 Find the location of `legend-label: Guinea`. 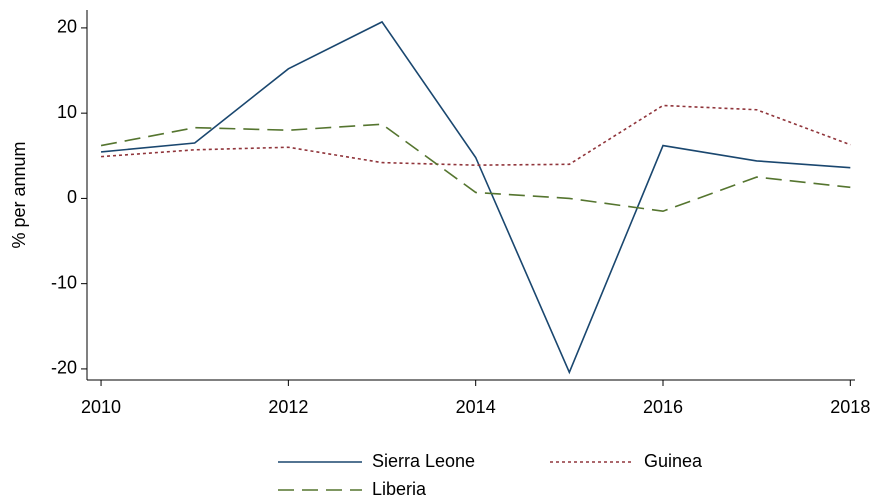

legend-label: Guinea is located at coordinates (673, 461).